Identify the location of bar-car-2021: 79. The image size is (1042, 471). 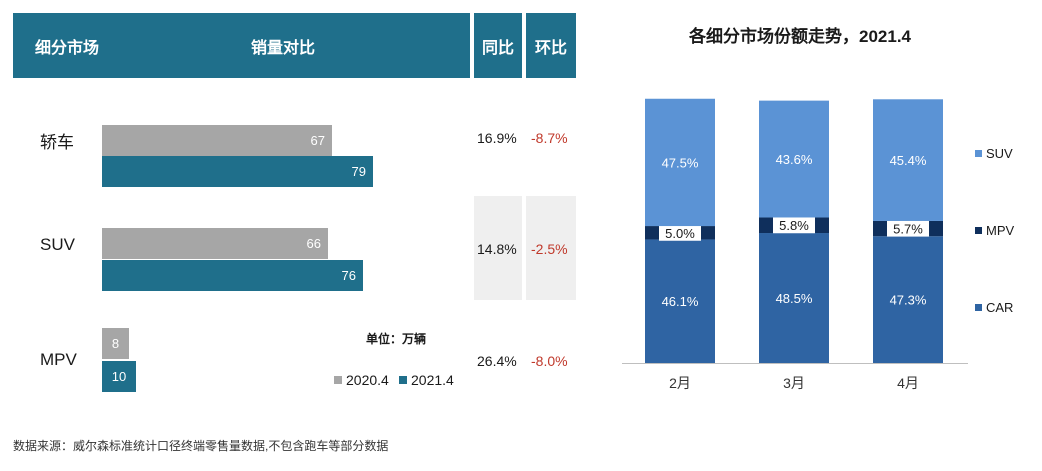
(237, 171).